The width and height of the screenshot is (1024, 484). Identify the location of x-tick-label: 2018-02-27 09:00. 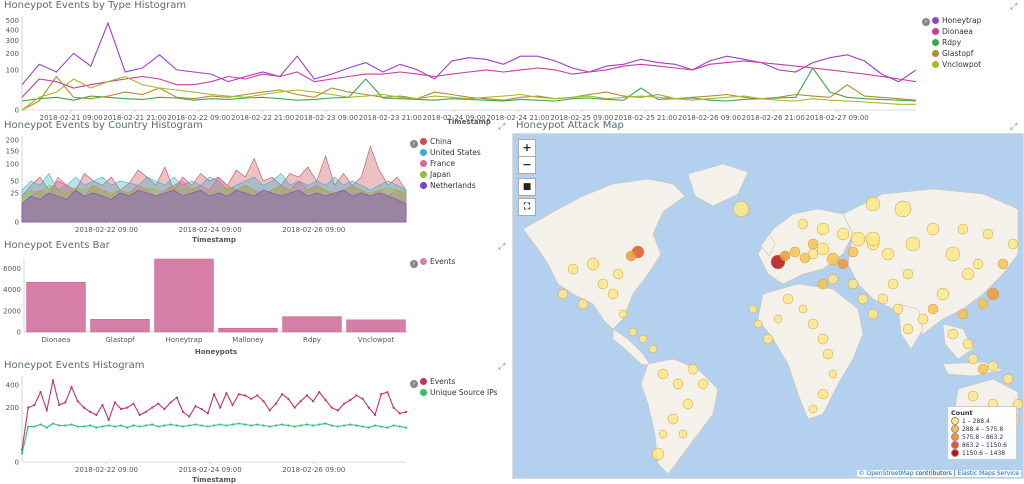
(837, 118).